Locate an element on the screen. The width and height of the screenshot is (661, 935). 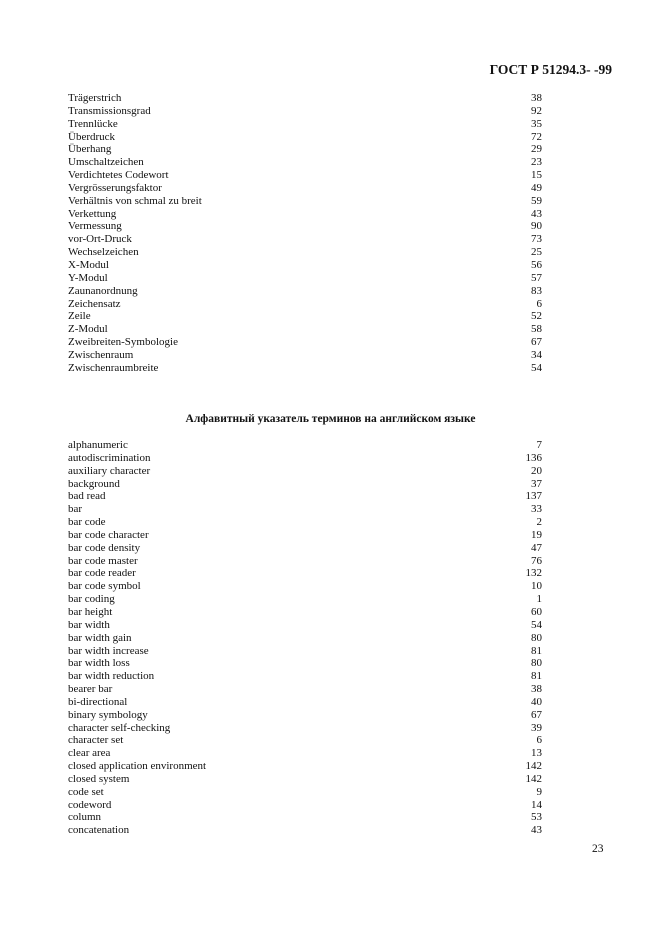
index-entry: Umschaltzeichen 23 is located at coordinates (305, 162).